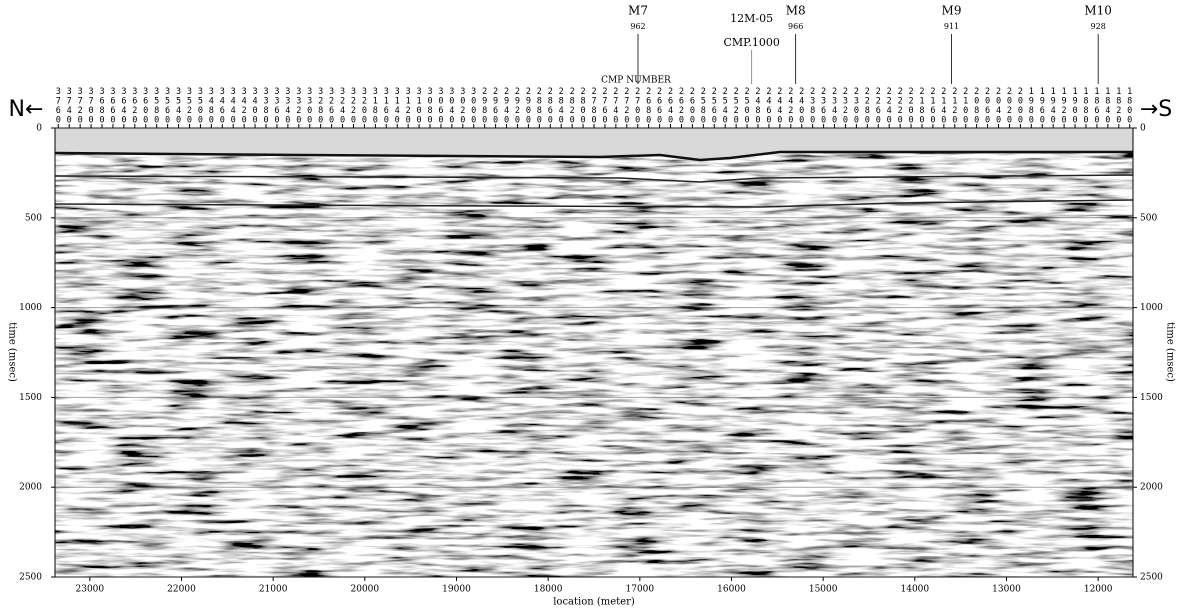  I want to click on cmp-tick-label: 2780, so click(594, 106).